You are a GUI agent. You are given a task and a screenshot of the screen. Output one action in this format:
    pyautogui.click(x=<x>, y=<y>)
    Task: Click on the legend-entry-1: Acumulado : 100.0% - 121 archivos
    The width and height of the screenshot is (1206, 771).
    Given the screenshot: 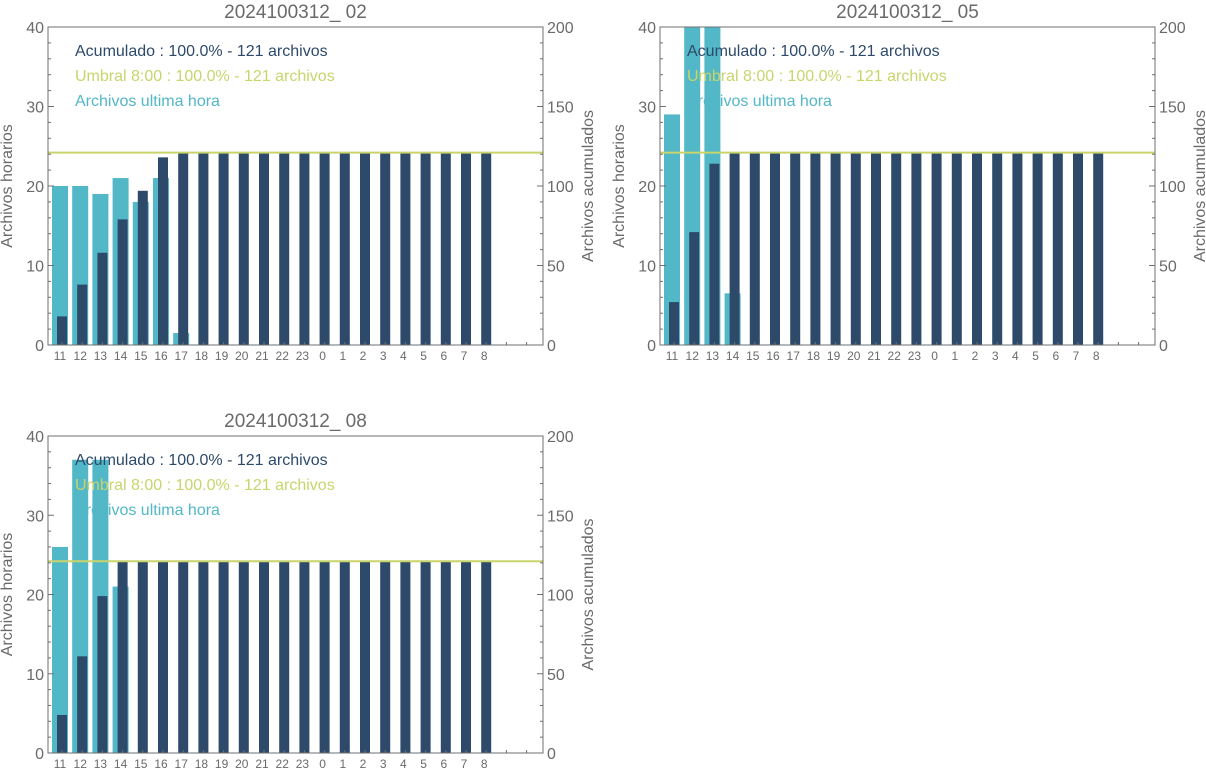 What is the action you would take?
    pyautogui.click(x=813, y=51)
    